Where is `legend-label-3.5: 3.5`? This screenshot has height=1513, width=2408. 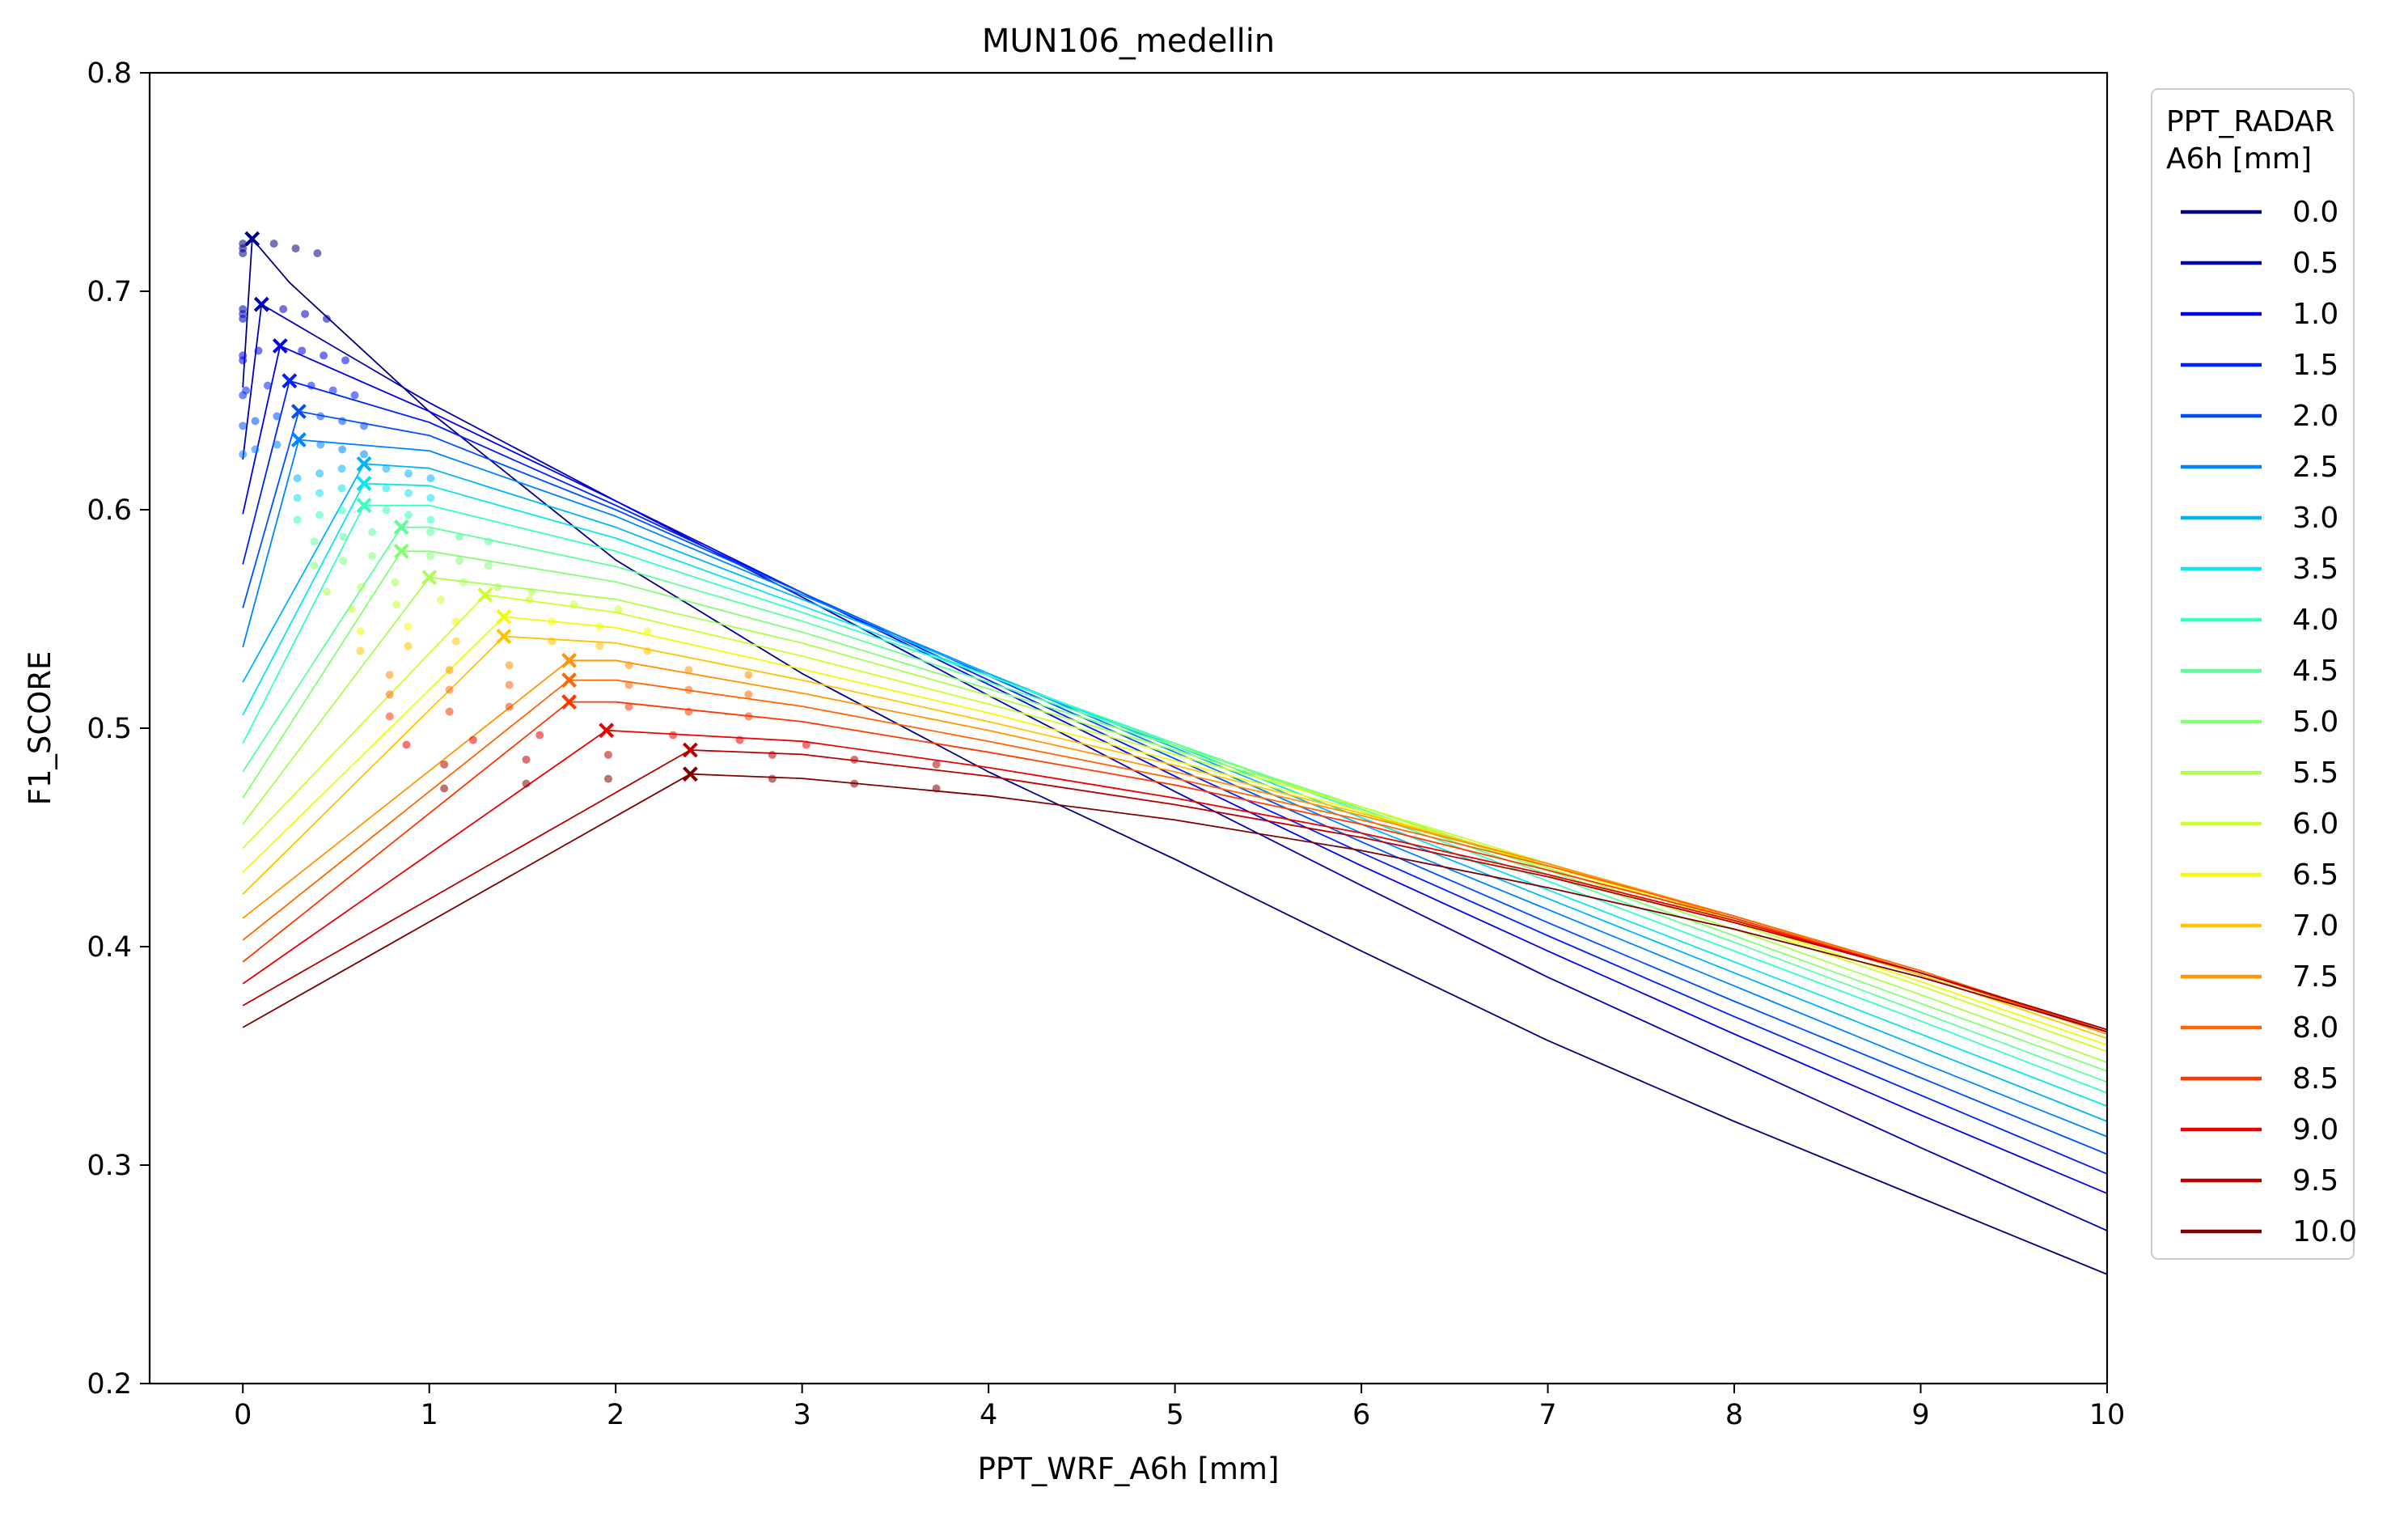 legend-label-3.5: 3.5 is located at coordinates (2315, 569).